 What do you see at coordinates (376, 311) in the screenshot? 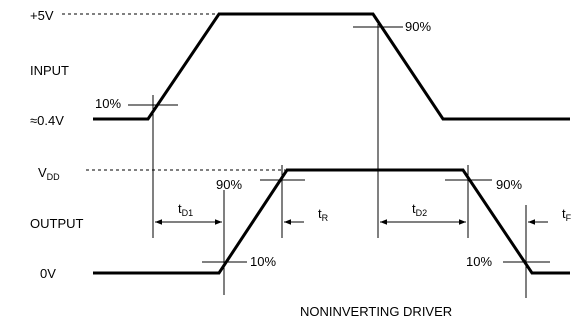
I see `diagram-caption: NONINVERTING DRIVER` at bounding box center [376, 311].